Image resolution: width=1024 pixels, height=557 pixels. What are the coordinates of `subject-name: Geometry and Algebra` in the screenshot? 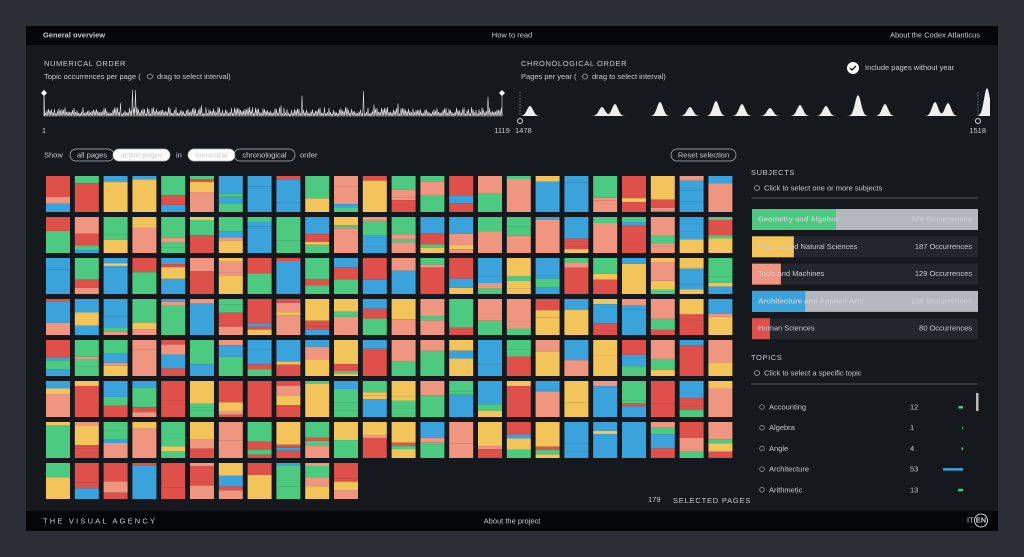 It's located at (798, 218).